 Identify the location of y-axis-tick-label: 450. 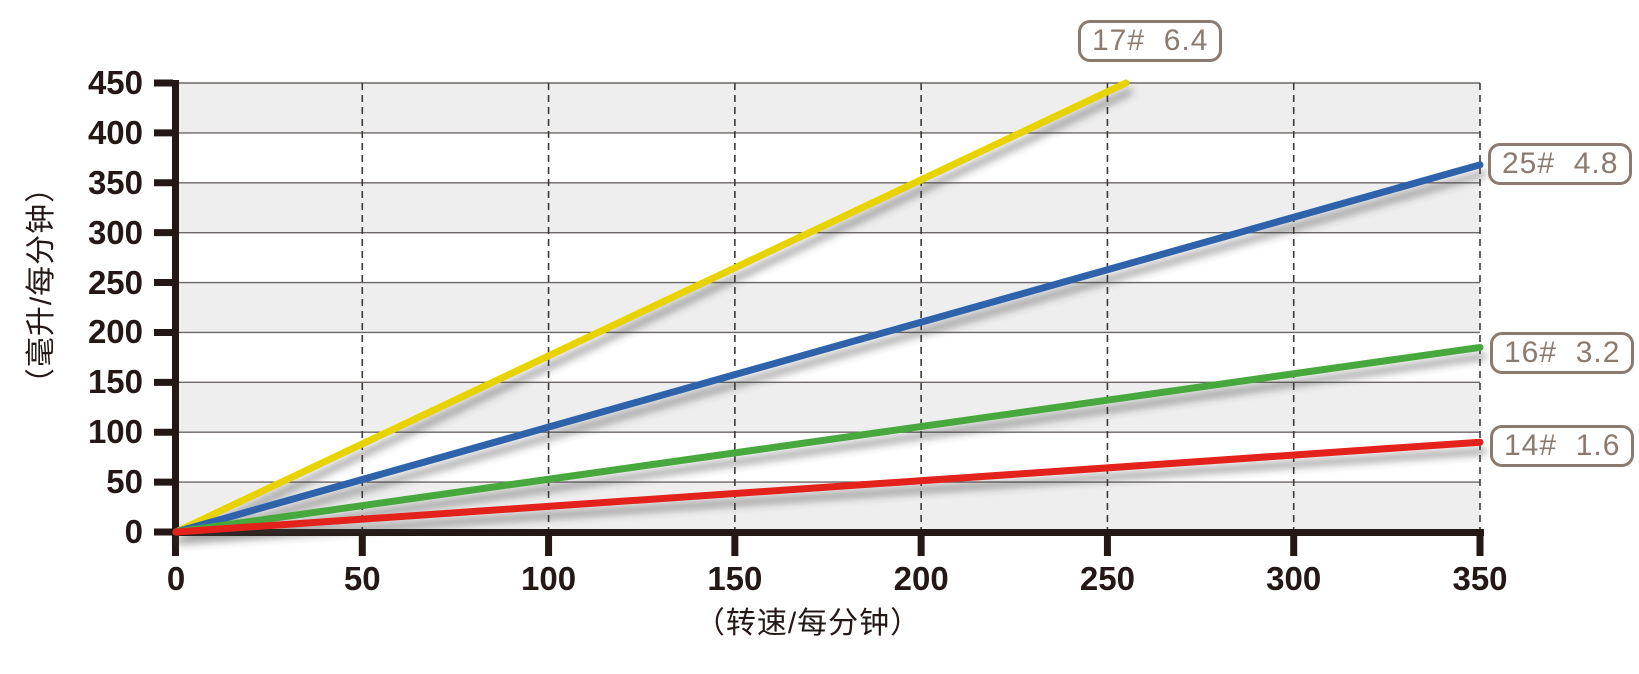
(115, 82).